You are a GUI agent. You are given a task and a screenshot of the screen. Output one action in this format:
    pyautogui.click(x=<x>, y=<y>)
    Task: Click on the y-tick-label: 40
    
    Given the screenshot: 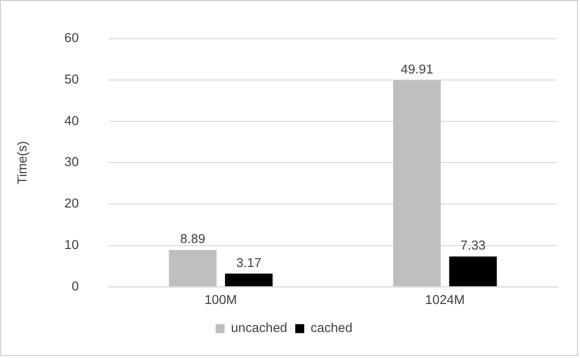 What is the action you would take?
    pyautogui.click(x=71, y=120)
    